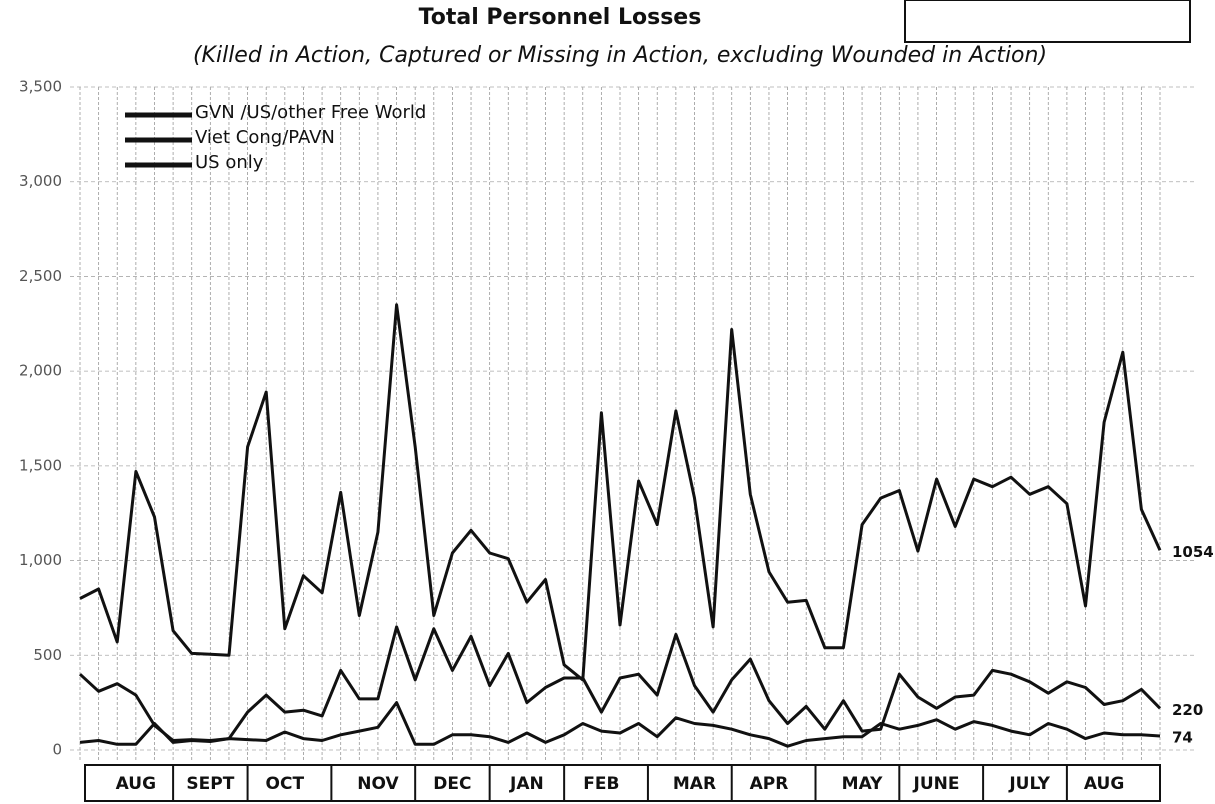  I want to click on y-tick-label: 1,500, so click(40, 465).